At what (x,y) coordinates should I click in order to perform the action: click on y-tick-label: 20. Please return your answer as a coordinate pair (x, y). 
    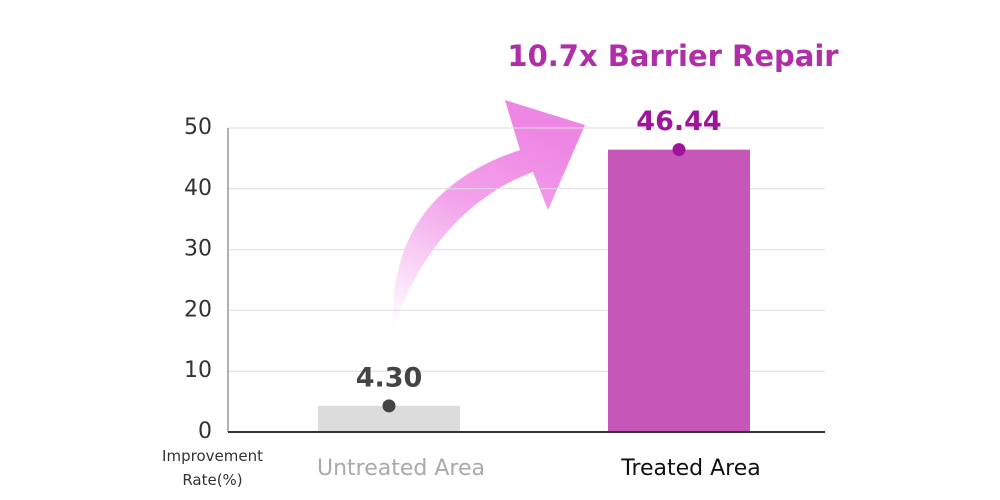
    Looking at the image, I should click on (198, 309).